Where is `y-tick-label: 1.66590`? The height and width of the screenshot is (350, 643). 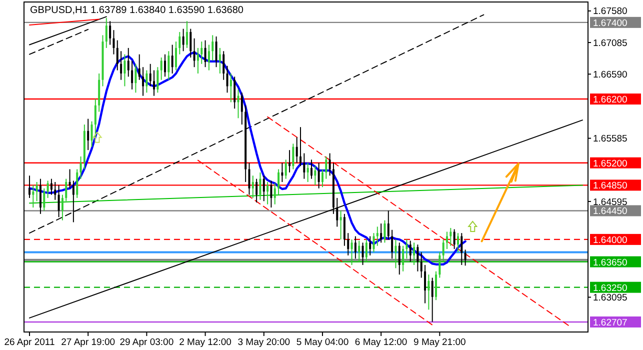 y-tick-label: 1.66590 is located at coordinates (610, 74).